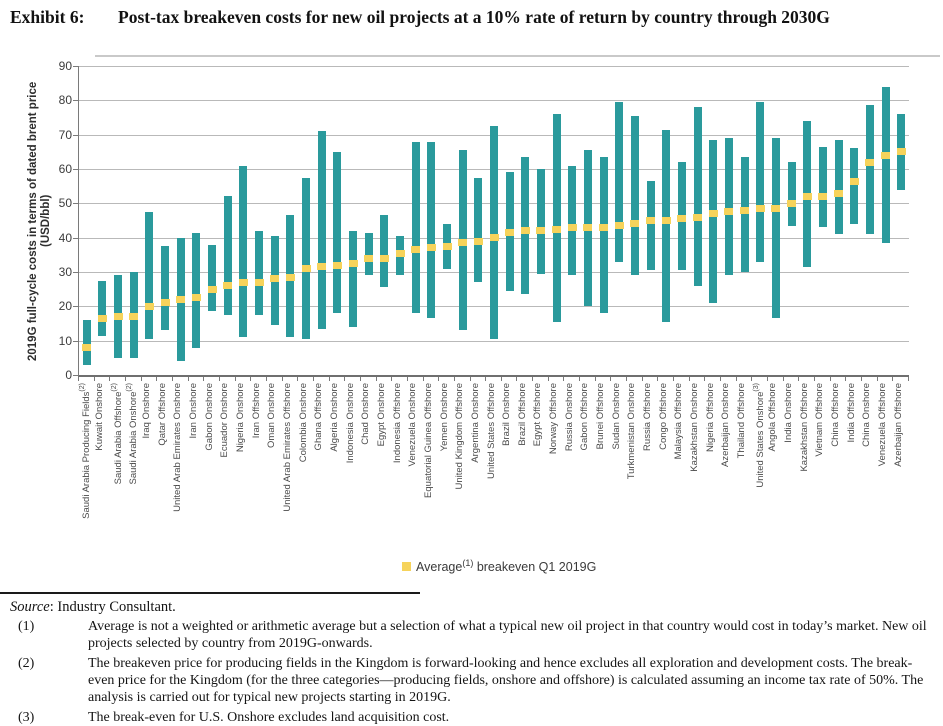 Image resolution: width=943 pixels, height=726 pixels. Describe the element at coordinates (773, 417) in the screenshot. I see `x-category-label: Angola Offshore` at that location.